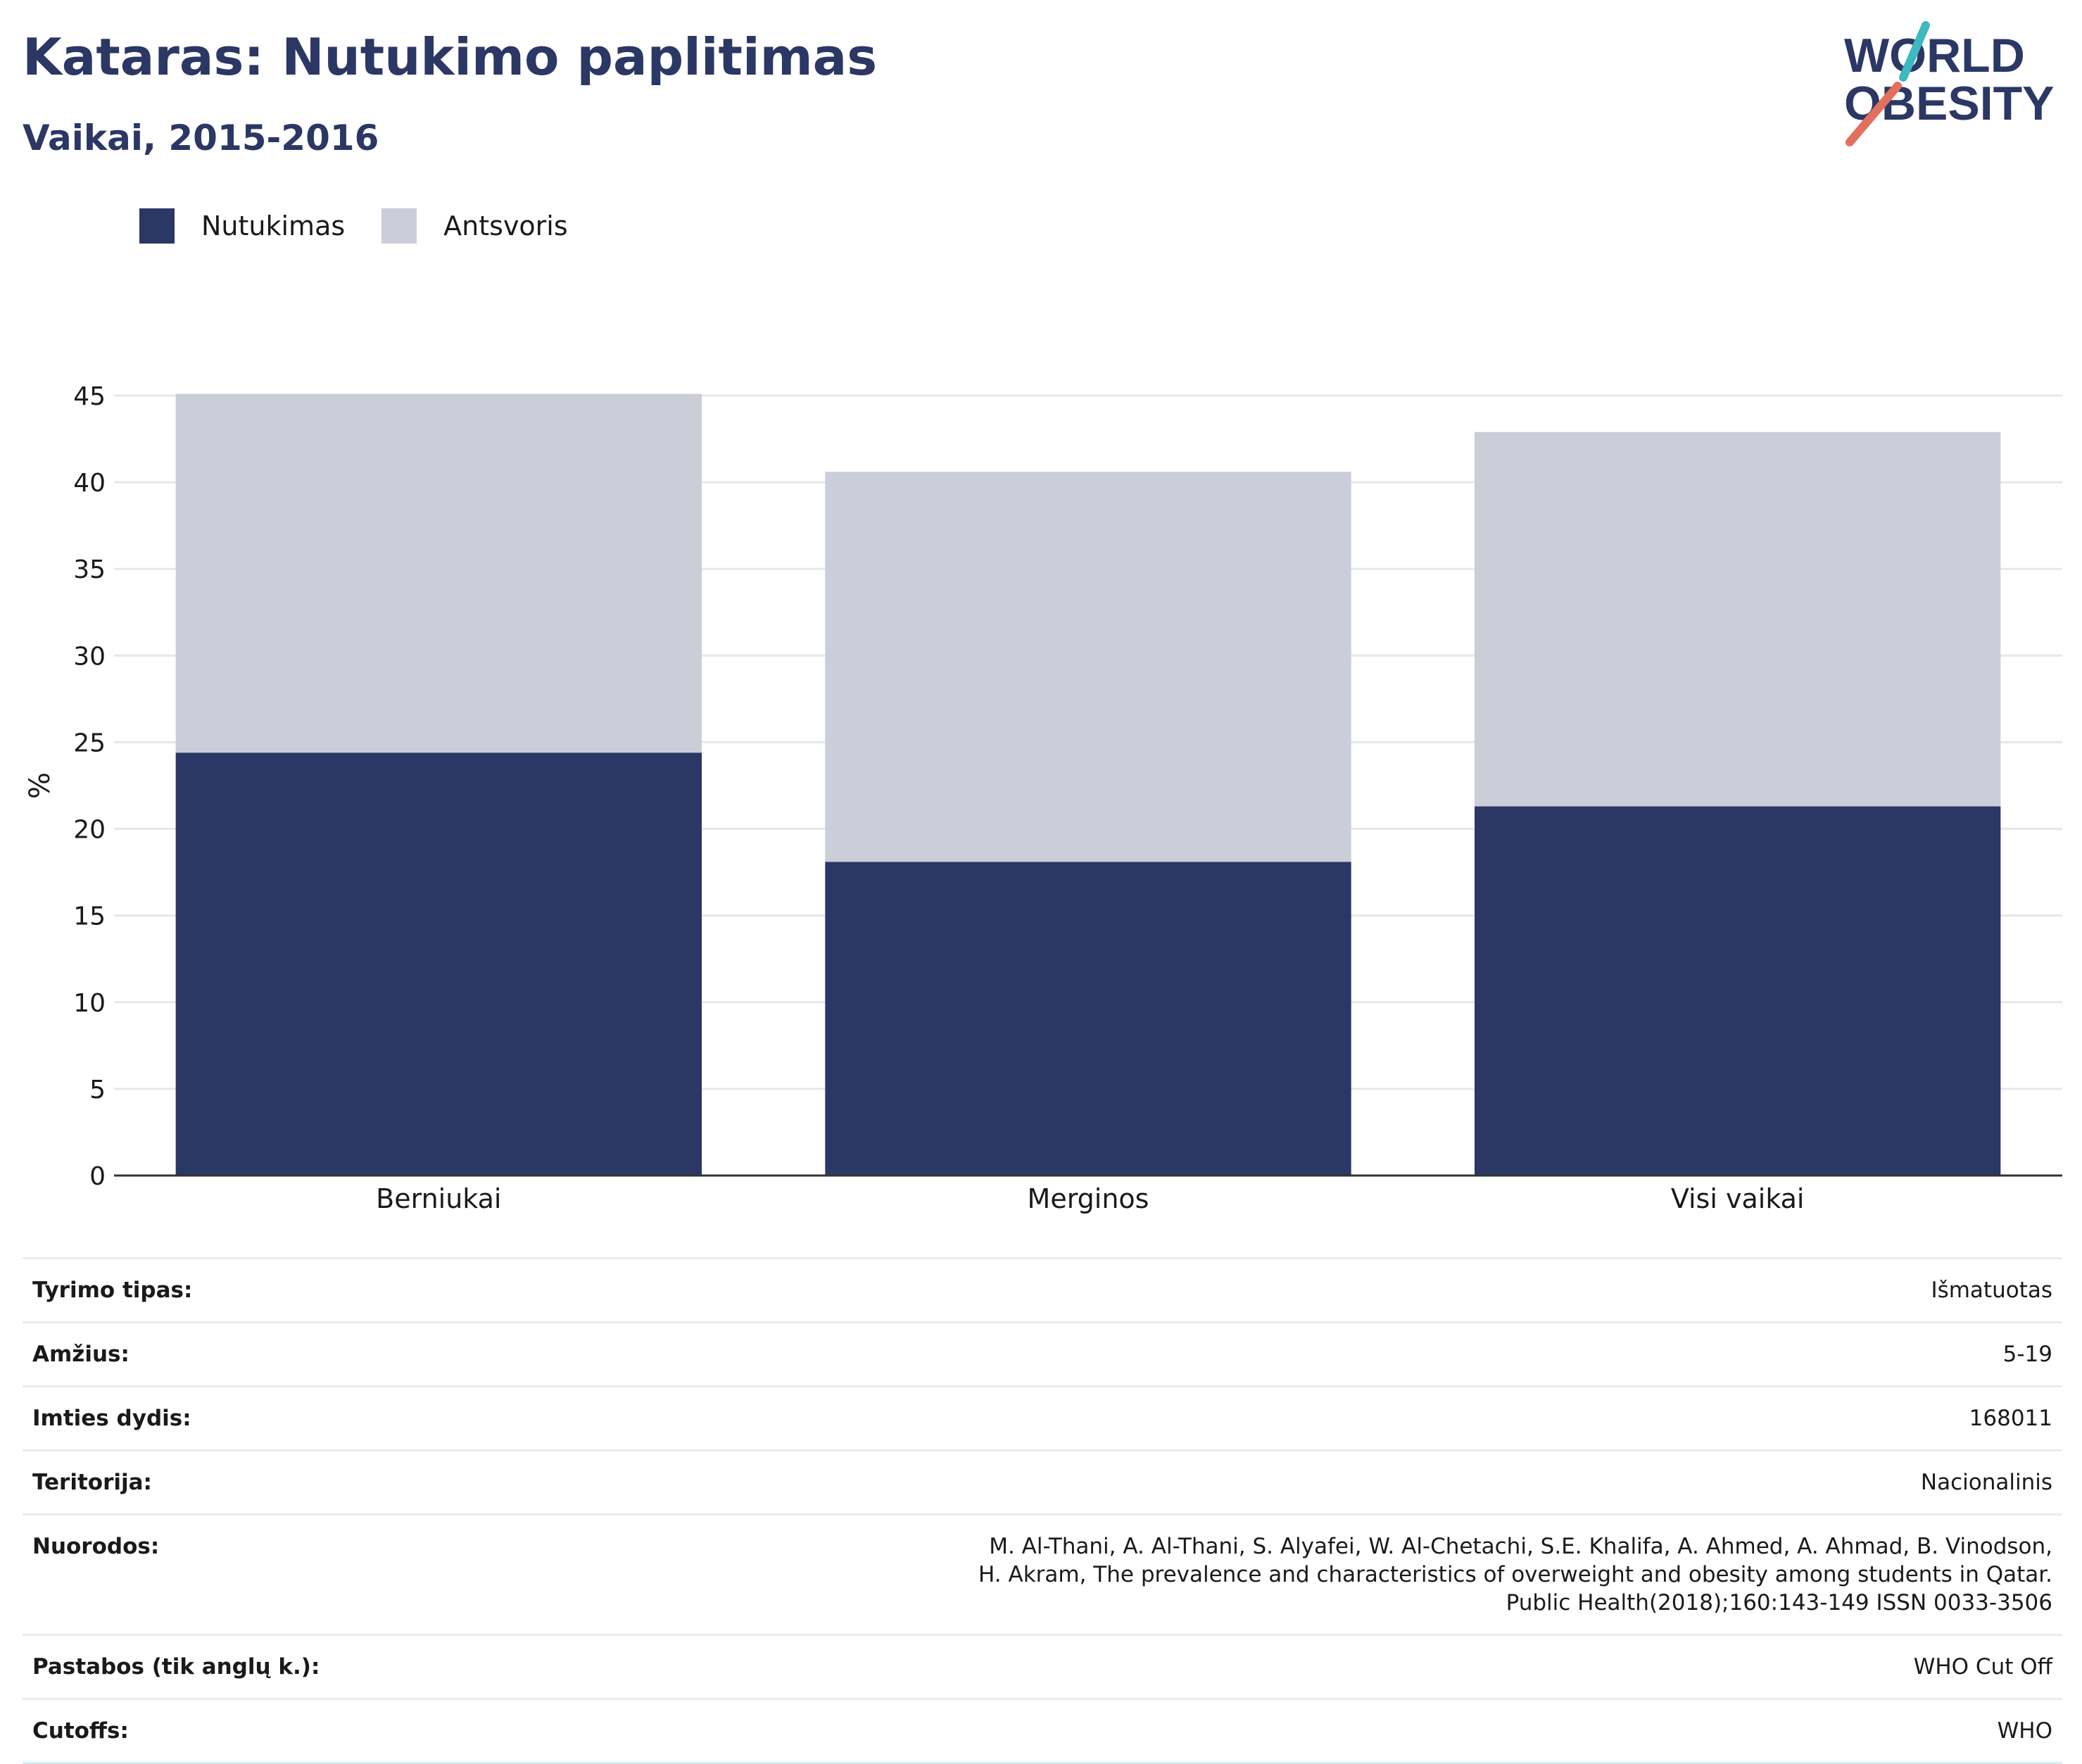 Image resolution: width=2082 pixels, height=1764 pixels. Describe the element at coordinates (1934, 56) in the screenshot. I see `logo-text-world: WORLD` at that location.